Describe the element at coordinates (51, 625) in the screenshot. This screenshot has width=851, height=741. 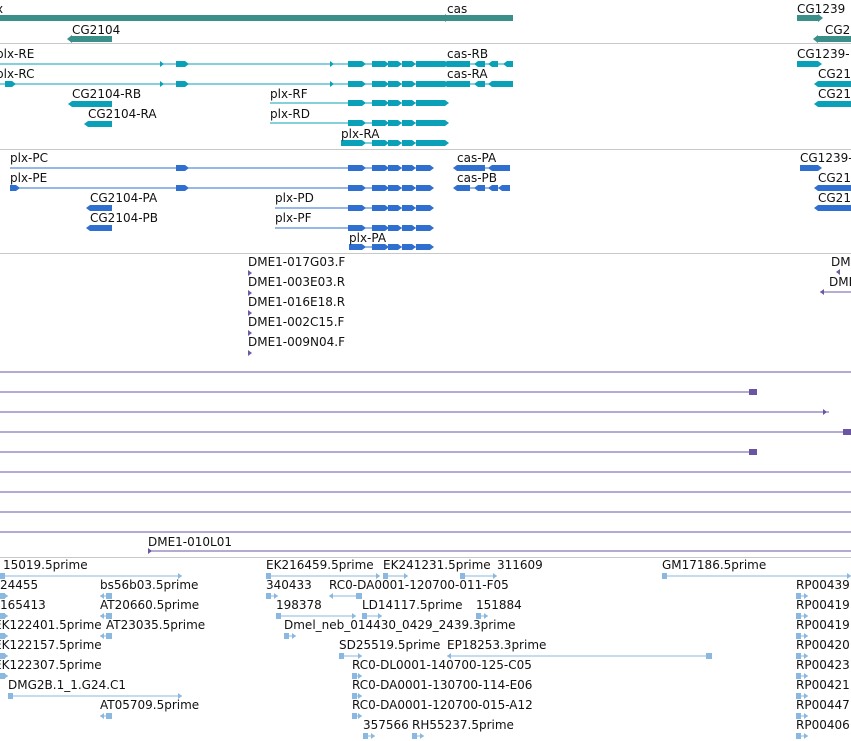
I see `est-label: EK122401.5prime` at that location.